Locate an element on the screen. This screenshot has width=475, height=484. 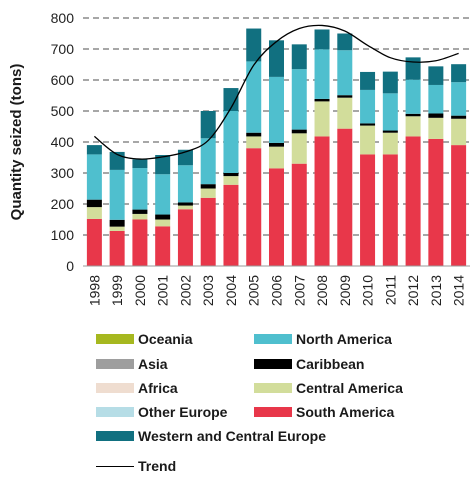
y-tick-label: 700 is located at coordinates (63, 49).